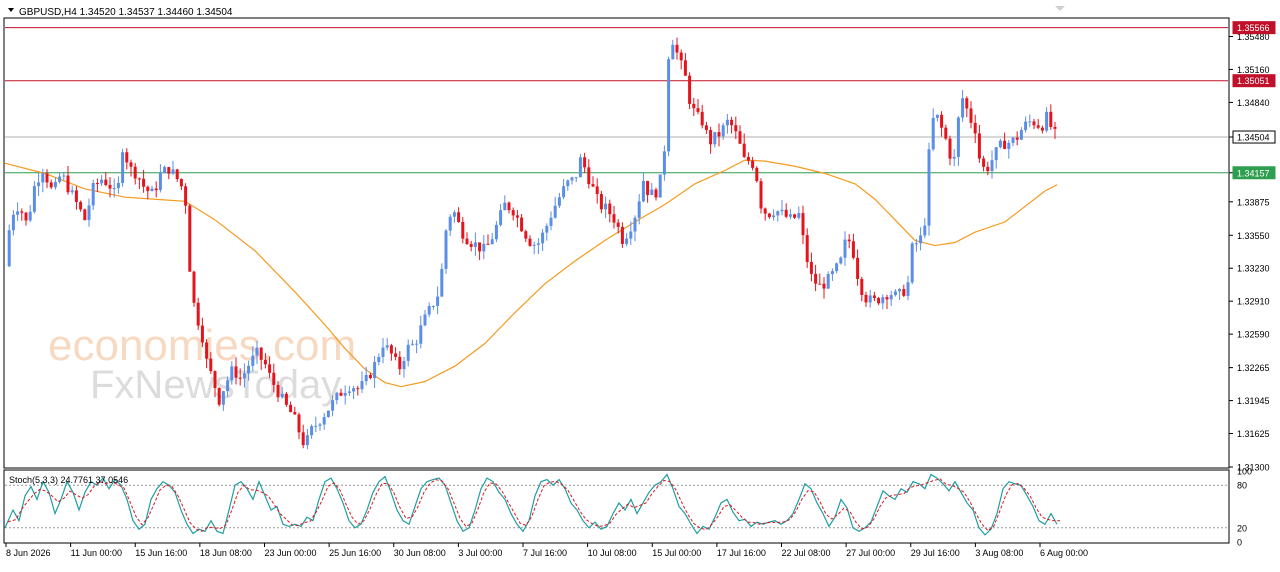  Describe the element at coordinates (1242, 528) in the screenshot. I see `stoch-tick-label: 20` at that location.